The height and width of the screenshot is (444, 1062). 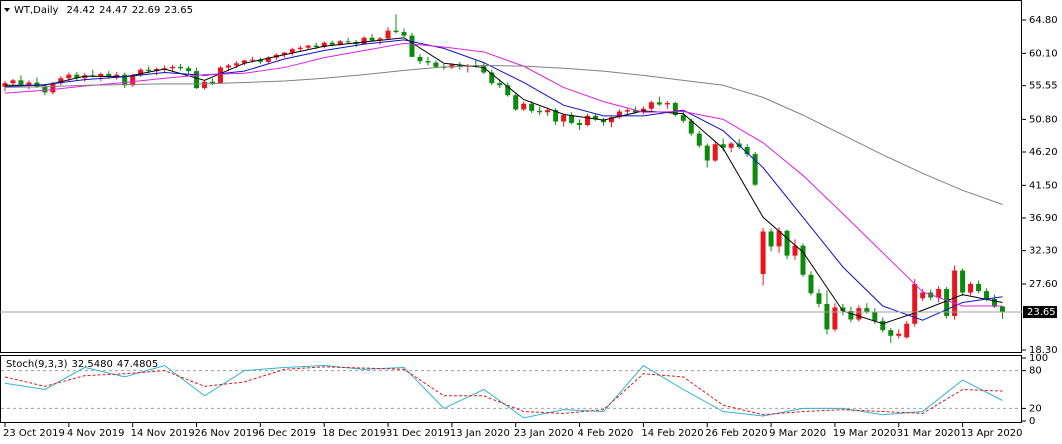 I want to click on low: 22.69, so click(x=146, y=10).